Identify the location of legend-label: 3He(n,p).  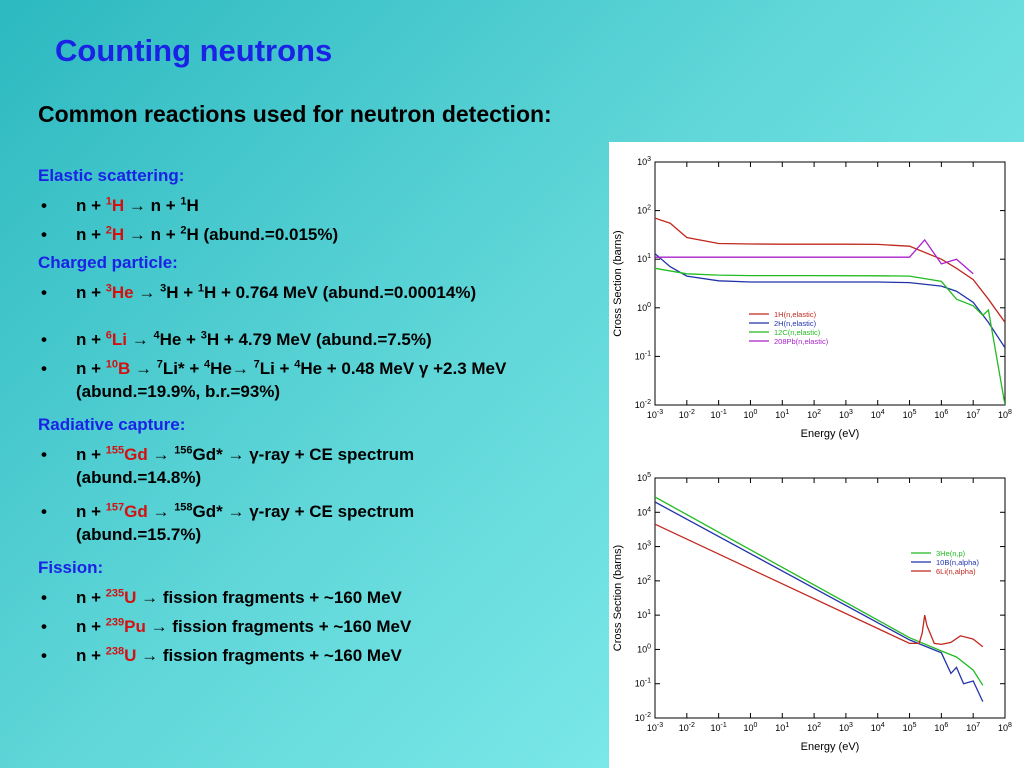
(951, 553).